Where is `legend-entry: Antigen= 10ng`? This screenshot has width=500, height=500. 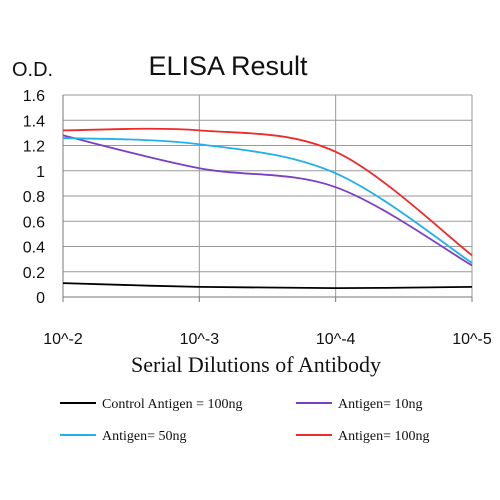
legend-entry: Antigen= 10ng is located at coordinates (359, 404).